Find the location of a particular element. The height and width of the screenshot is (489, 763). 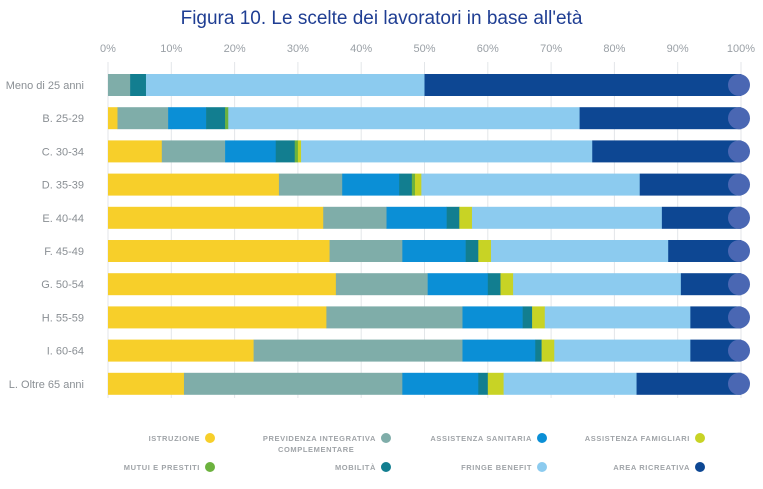

x-tick-label: 60% is located at coordinates (488, 49).